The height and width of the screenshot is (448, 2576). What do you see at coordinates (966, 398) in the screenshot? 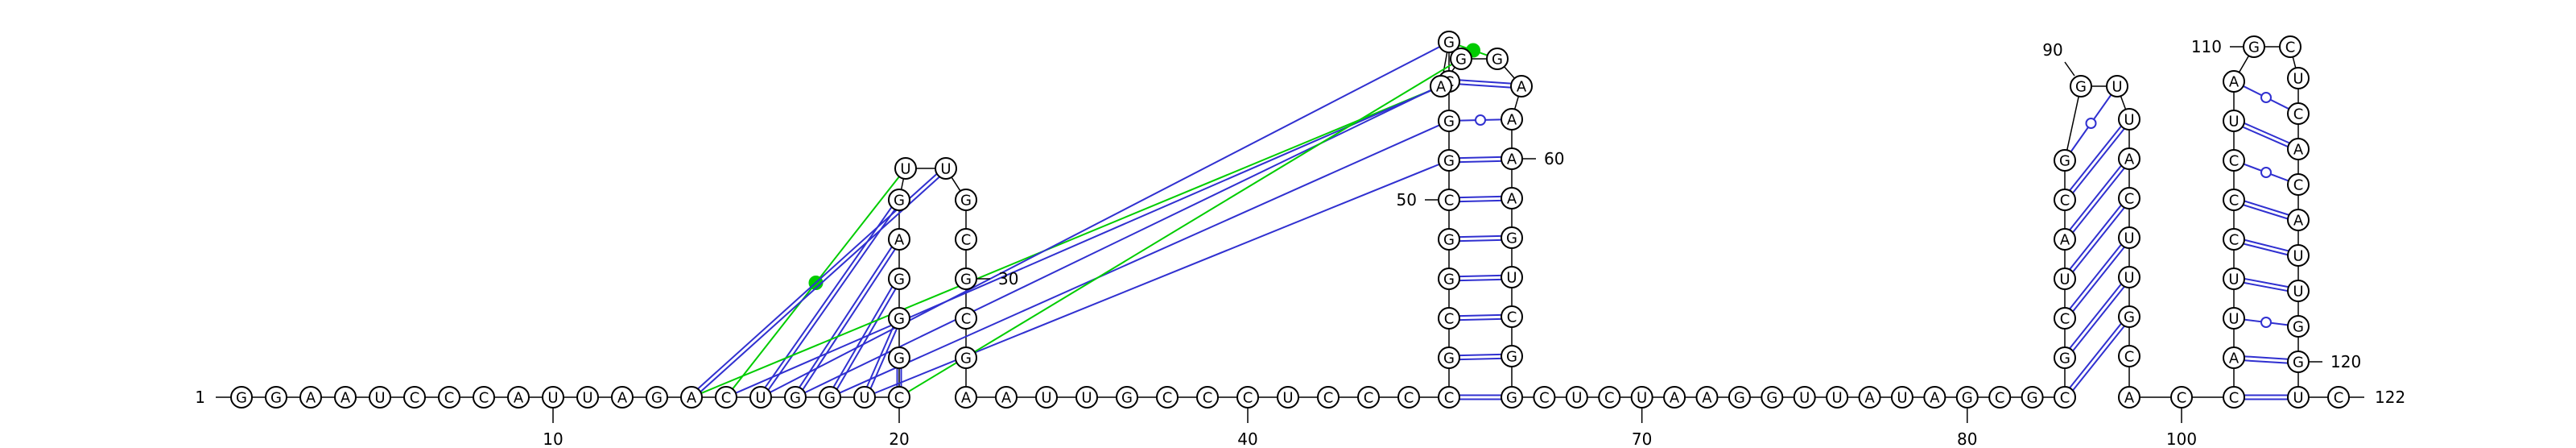
I see `nucleotide-letter: A` at bounding box center [966, 398].